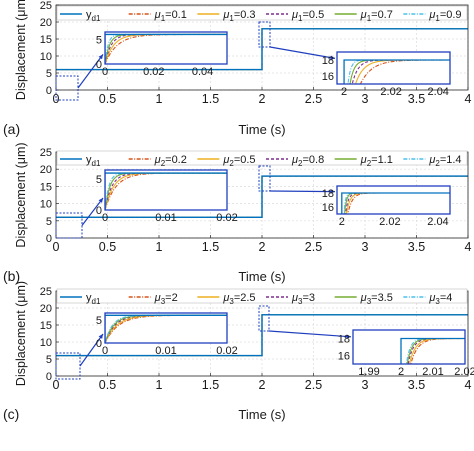 This screenshot has height=451, width=474. What do you see at coordinates (307, 16) in the screenshot?
I see `legend-label: μ1=0.5` at bounding box center [307, 16].